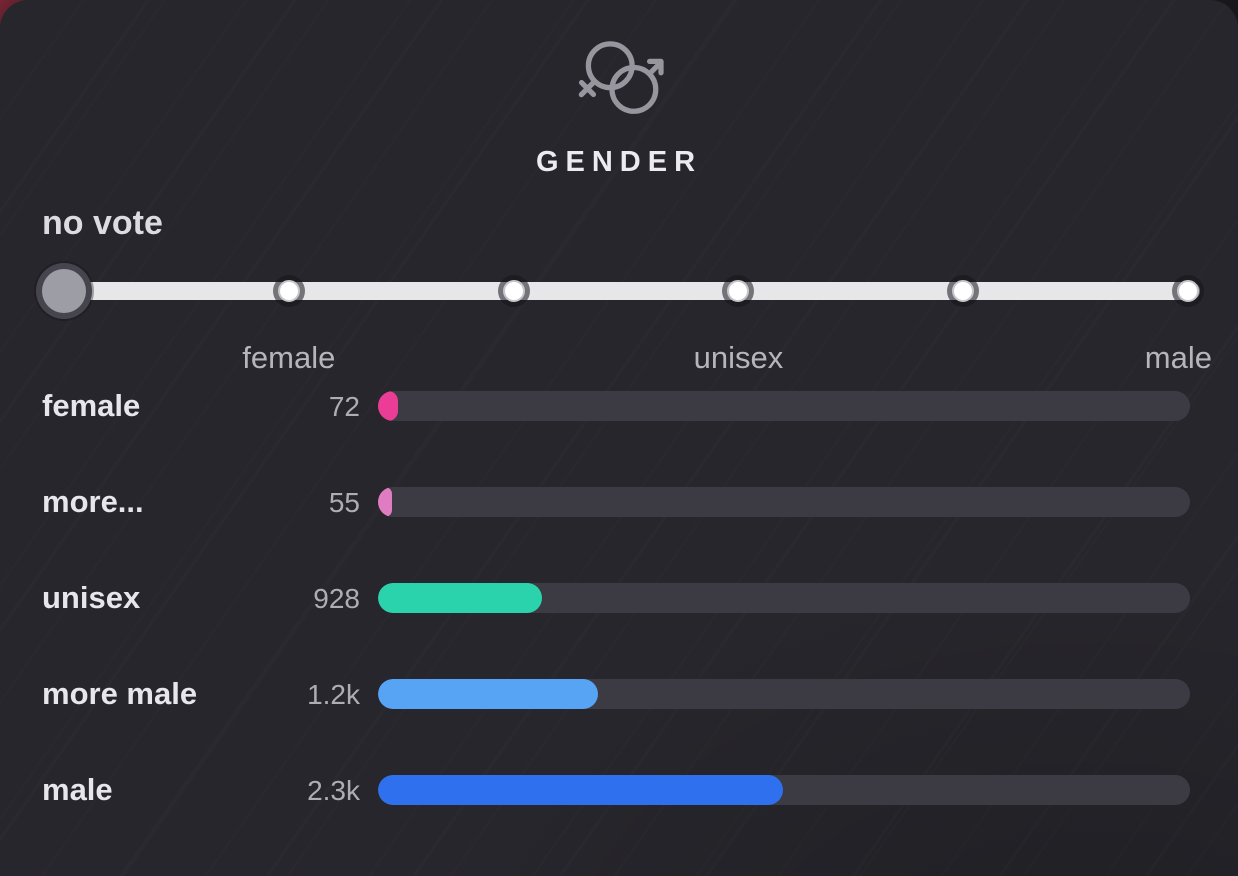  I want to click on result-row-unisex: unisex 928, so click(619, 598).